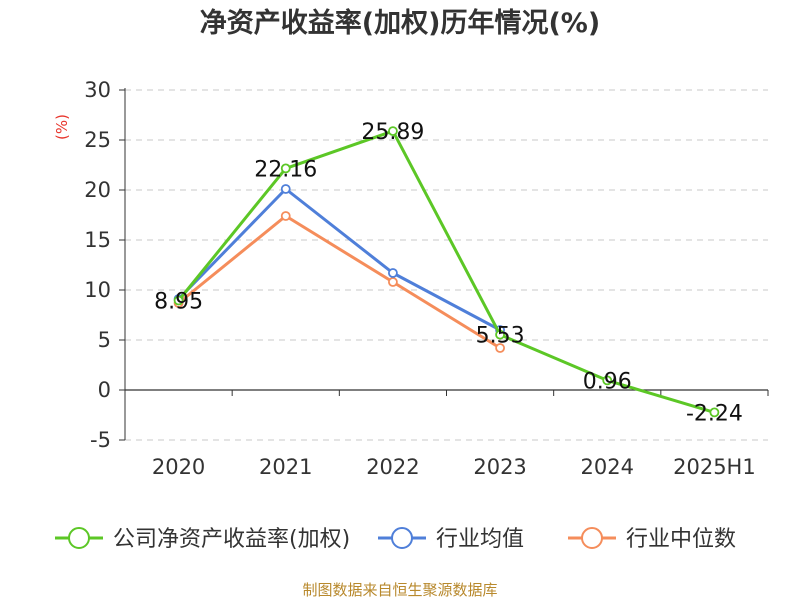 The height and width of the screenshot is (600, 800). What do you see at coordinates (104, 340) in the screenshot?
I see `y-tick-label: 5` at bounding box center [104, 340].